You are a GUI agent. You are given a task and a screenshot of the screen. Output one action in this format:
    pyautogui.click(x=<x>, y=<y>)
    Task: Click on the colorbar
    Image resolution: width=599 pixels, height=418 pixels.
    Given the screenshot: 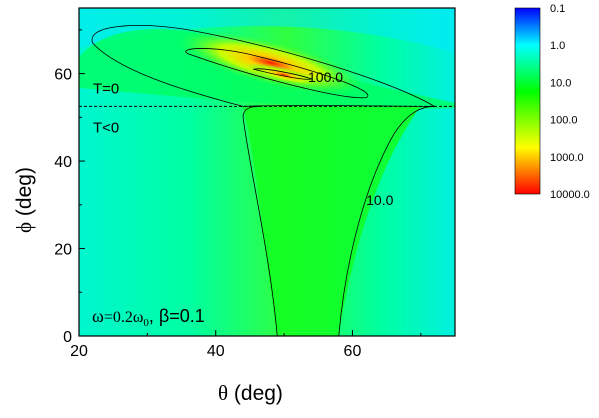 What is the action you would take?
    pyautogui.click(x=527, y=101)
    